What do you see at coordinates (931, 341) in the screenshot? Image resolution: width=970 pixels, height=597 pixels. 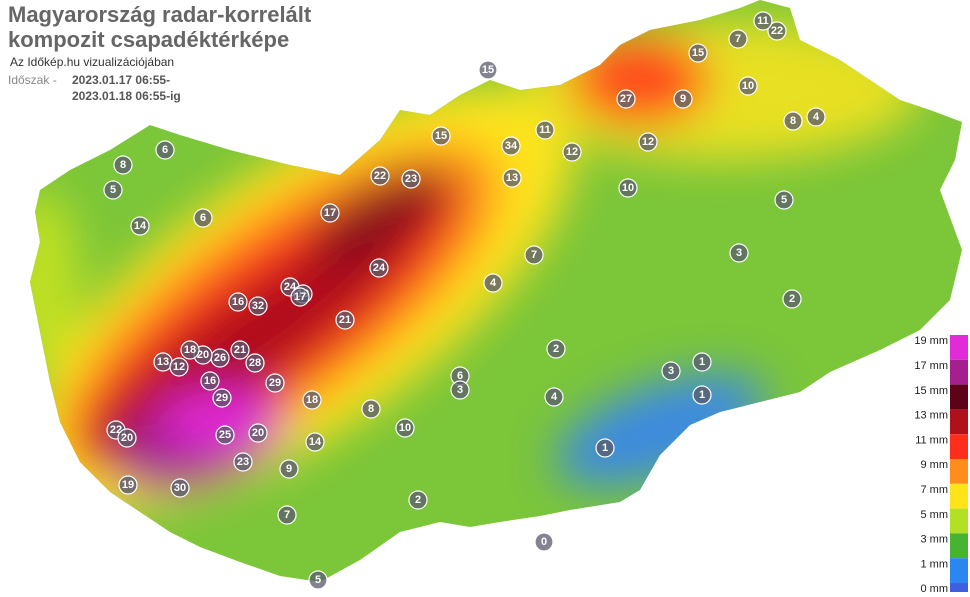 I see `legend-label: 19 mm` at bounding box center [931, 341].